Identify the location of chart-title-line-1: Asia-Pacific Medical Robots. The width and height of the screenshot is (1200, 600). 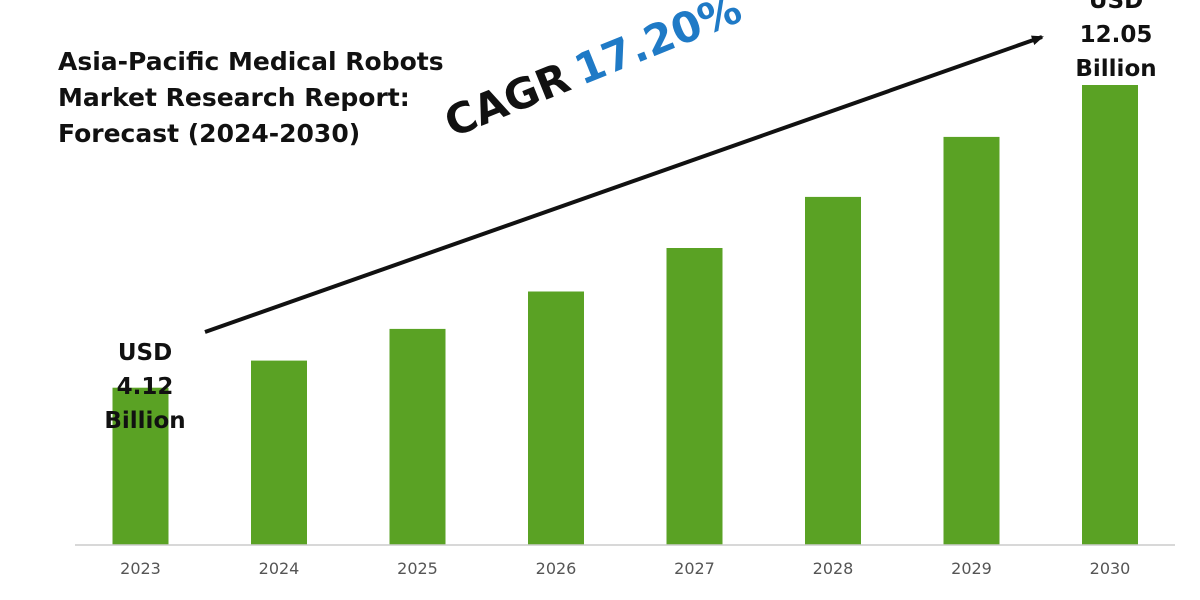
(251, 61).